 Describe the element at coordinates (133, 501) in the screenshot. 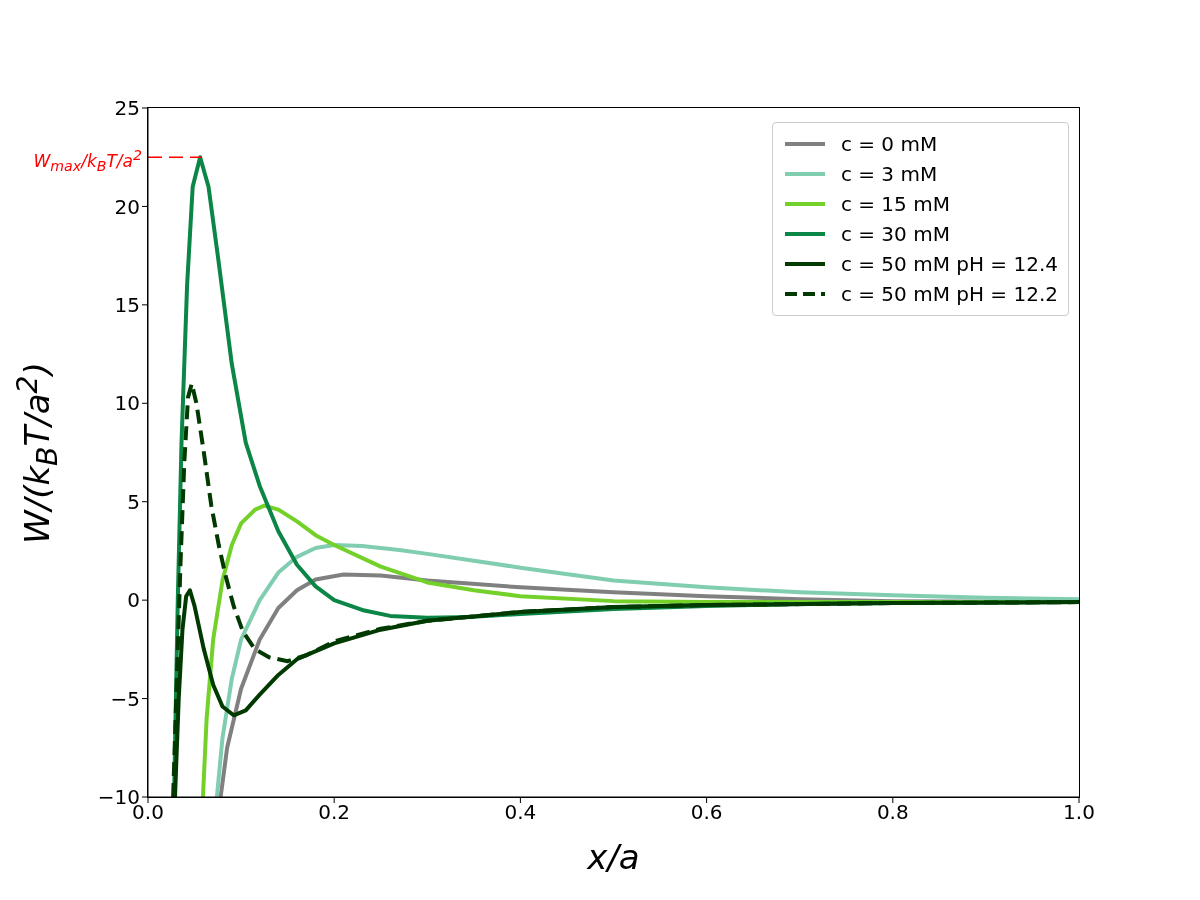

I see `y-tick-label: 5` at that location.